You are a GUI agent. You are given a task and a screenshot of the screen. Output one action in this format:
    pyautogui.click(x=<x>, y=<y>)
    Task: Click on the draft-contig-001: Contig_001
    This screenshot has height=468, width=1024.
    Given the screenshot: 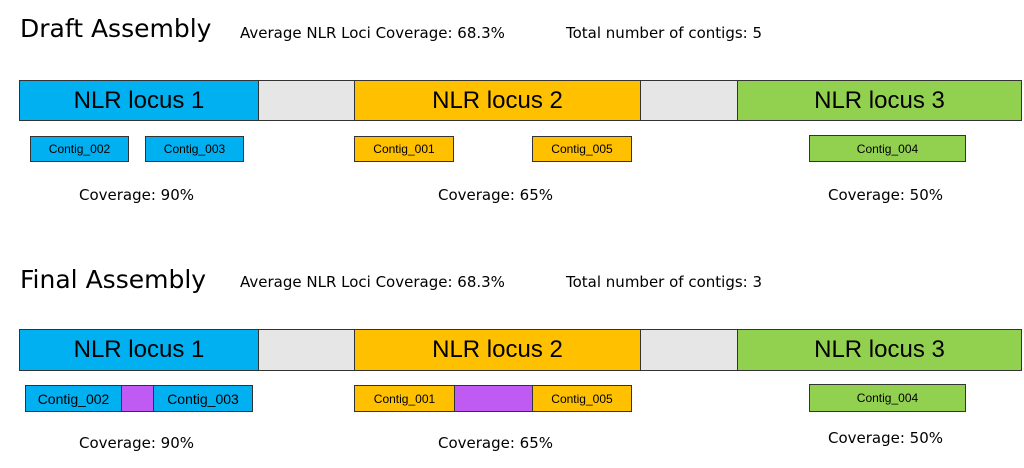 What is the action you would take?
    pyautogui.click(x=404, y=149)
    